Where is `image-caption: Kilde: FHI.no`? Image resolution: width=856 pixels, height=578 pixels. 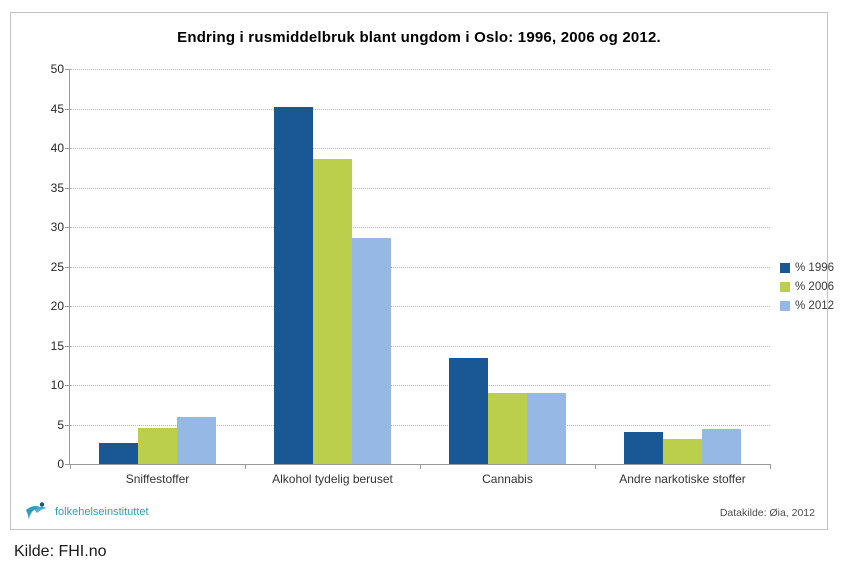
image-caption: Kilde: FHI.no is located at coordinates (60, 551).